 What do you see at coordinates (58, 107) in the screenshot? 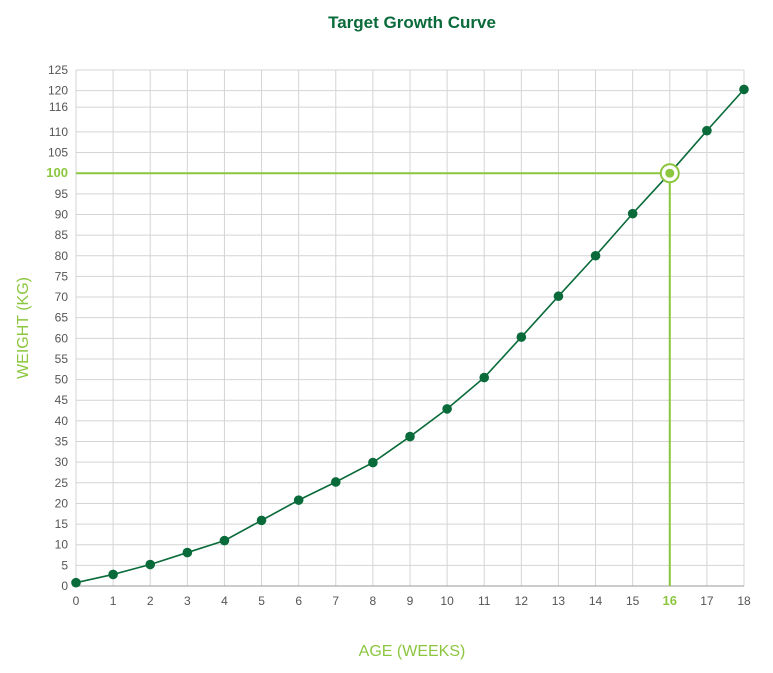
I see `y-tick-label: 116` at bounding box center [58, 107].